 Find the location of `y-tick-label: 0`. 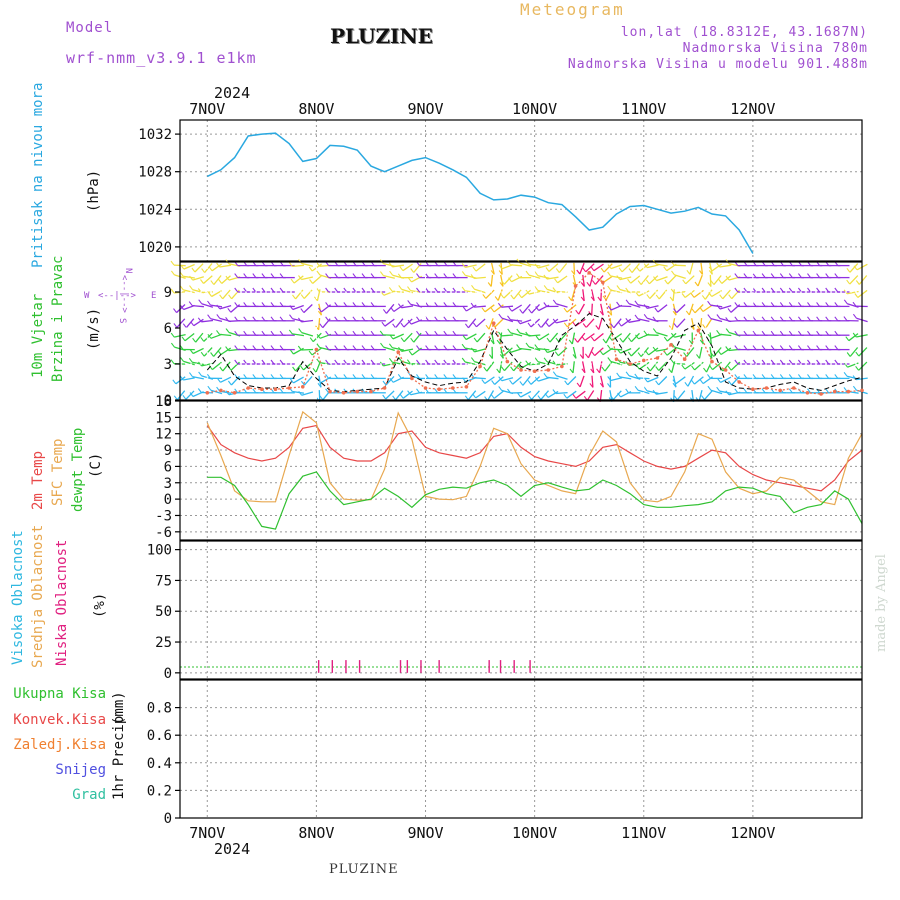

y-tick-label: 0 is located at coordinates (168, 674).